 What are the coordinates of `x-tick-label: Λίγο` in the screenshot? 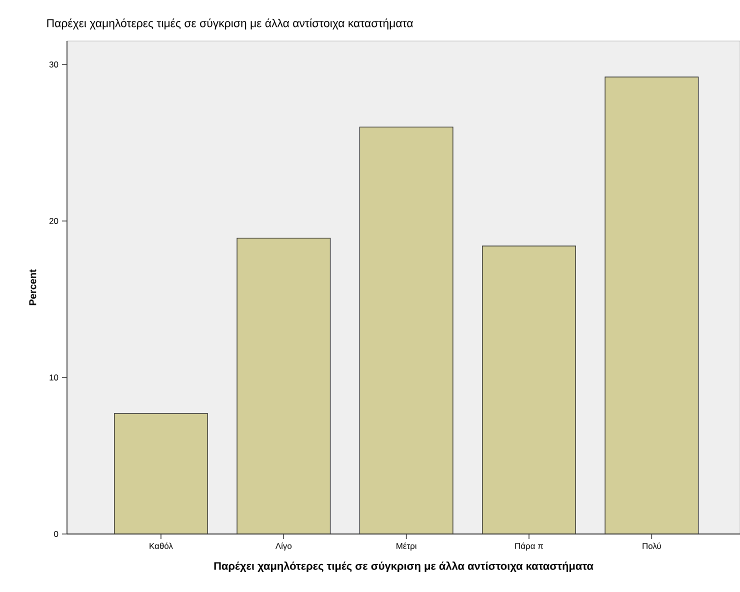 It's located at (283, 546).